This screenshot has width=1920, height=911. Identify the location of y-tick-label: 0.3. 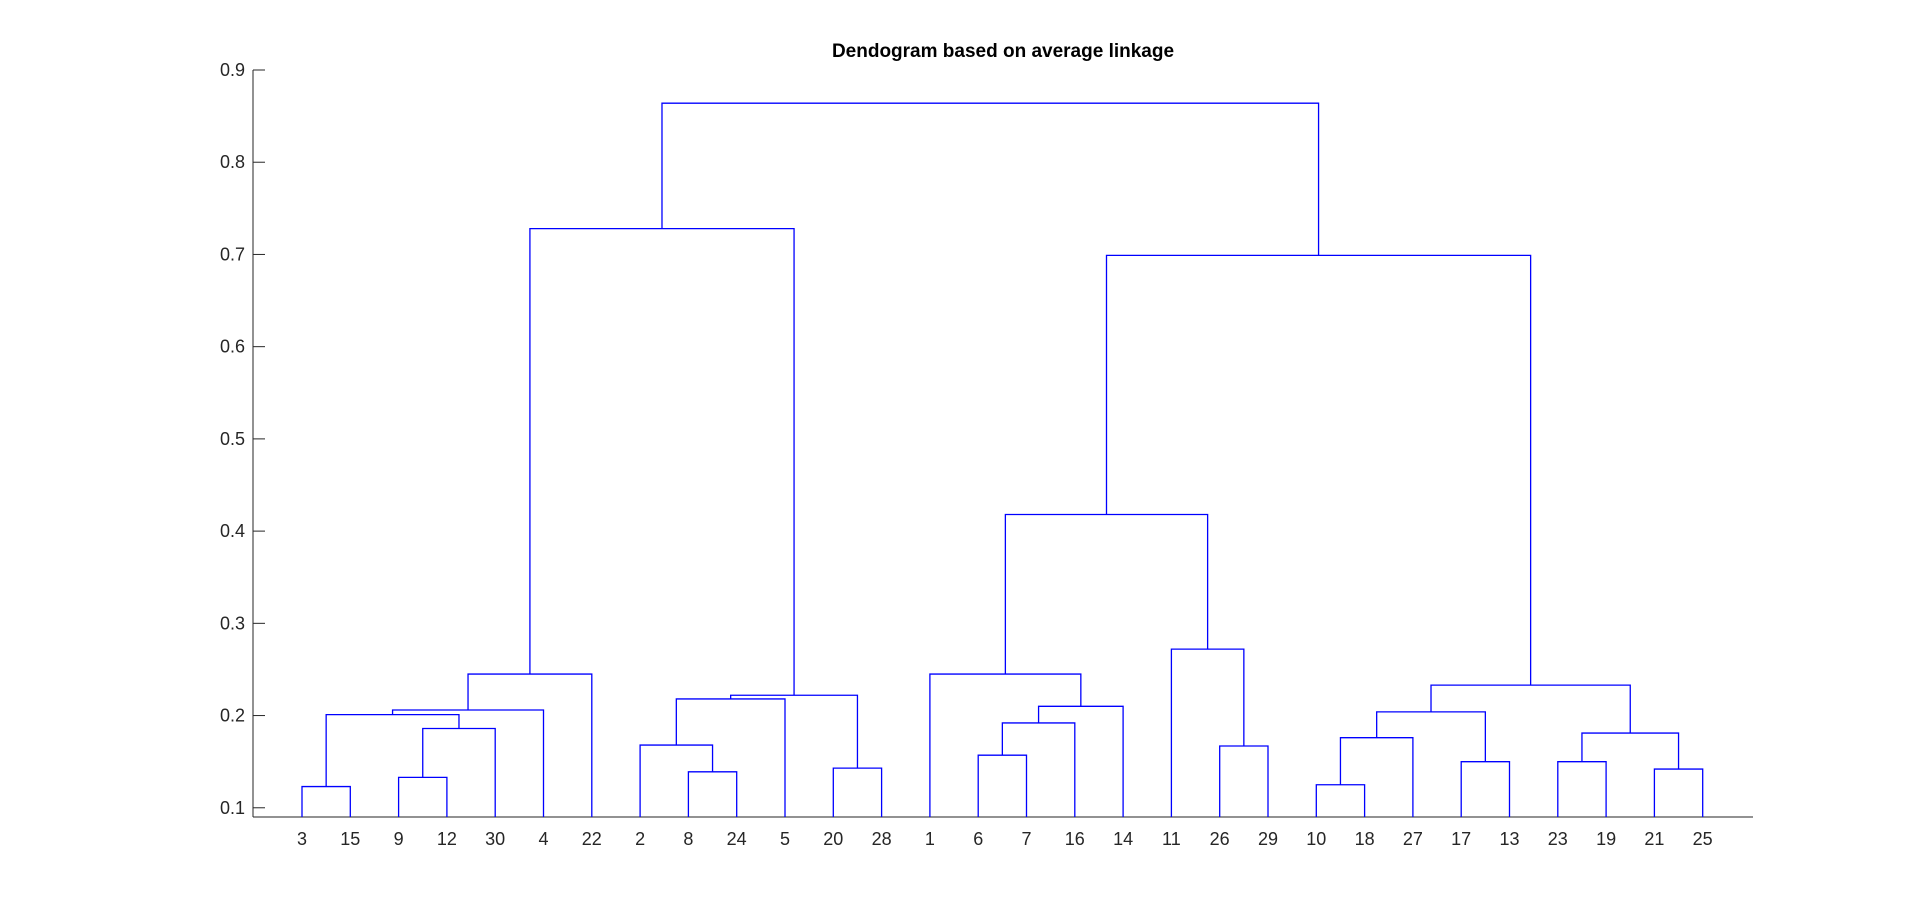
(232, 623).